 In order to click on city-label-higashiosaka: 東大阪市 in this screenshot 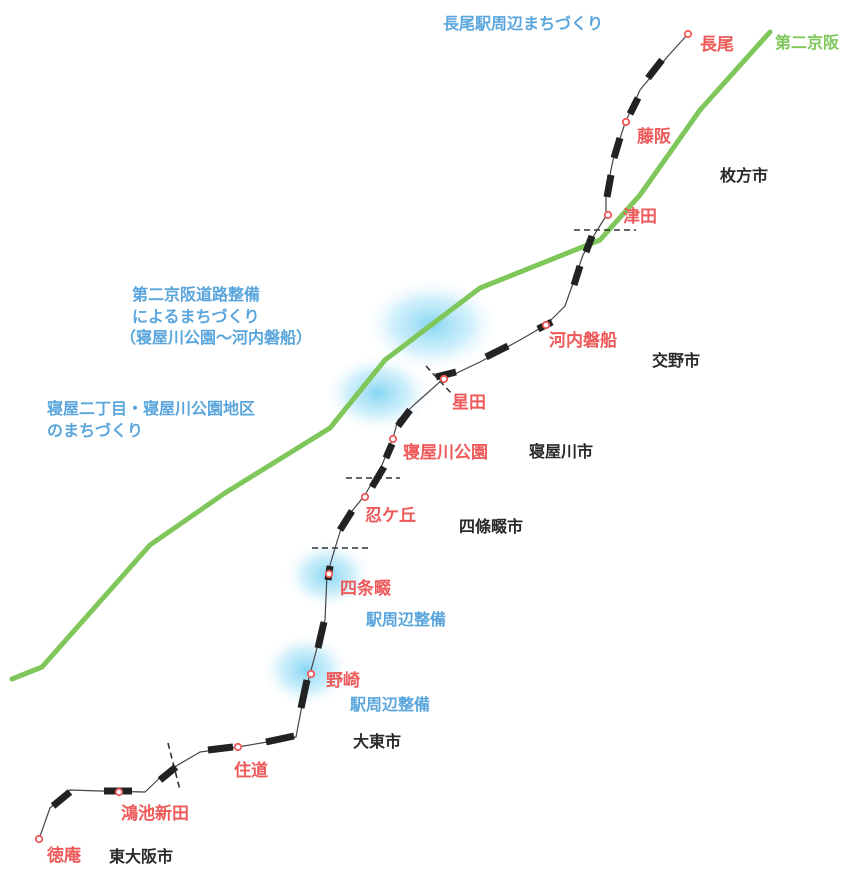, I will do `click(141, 856)`.